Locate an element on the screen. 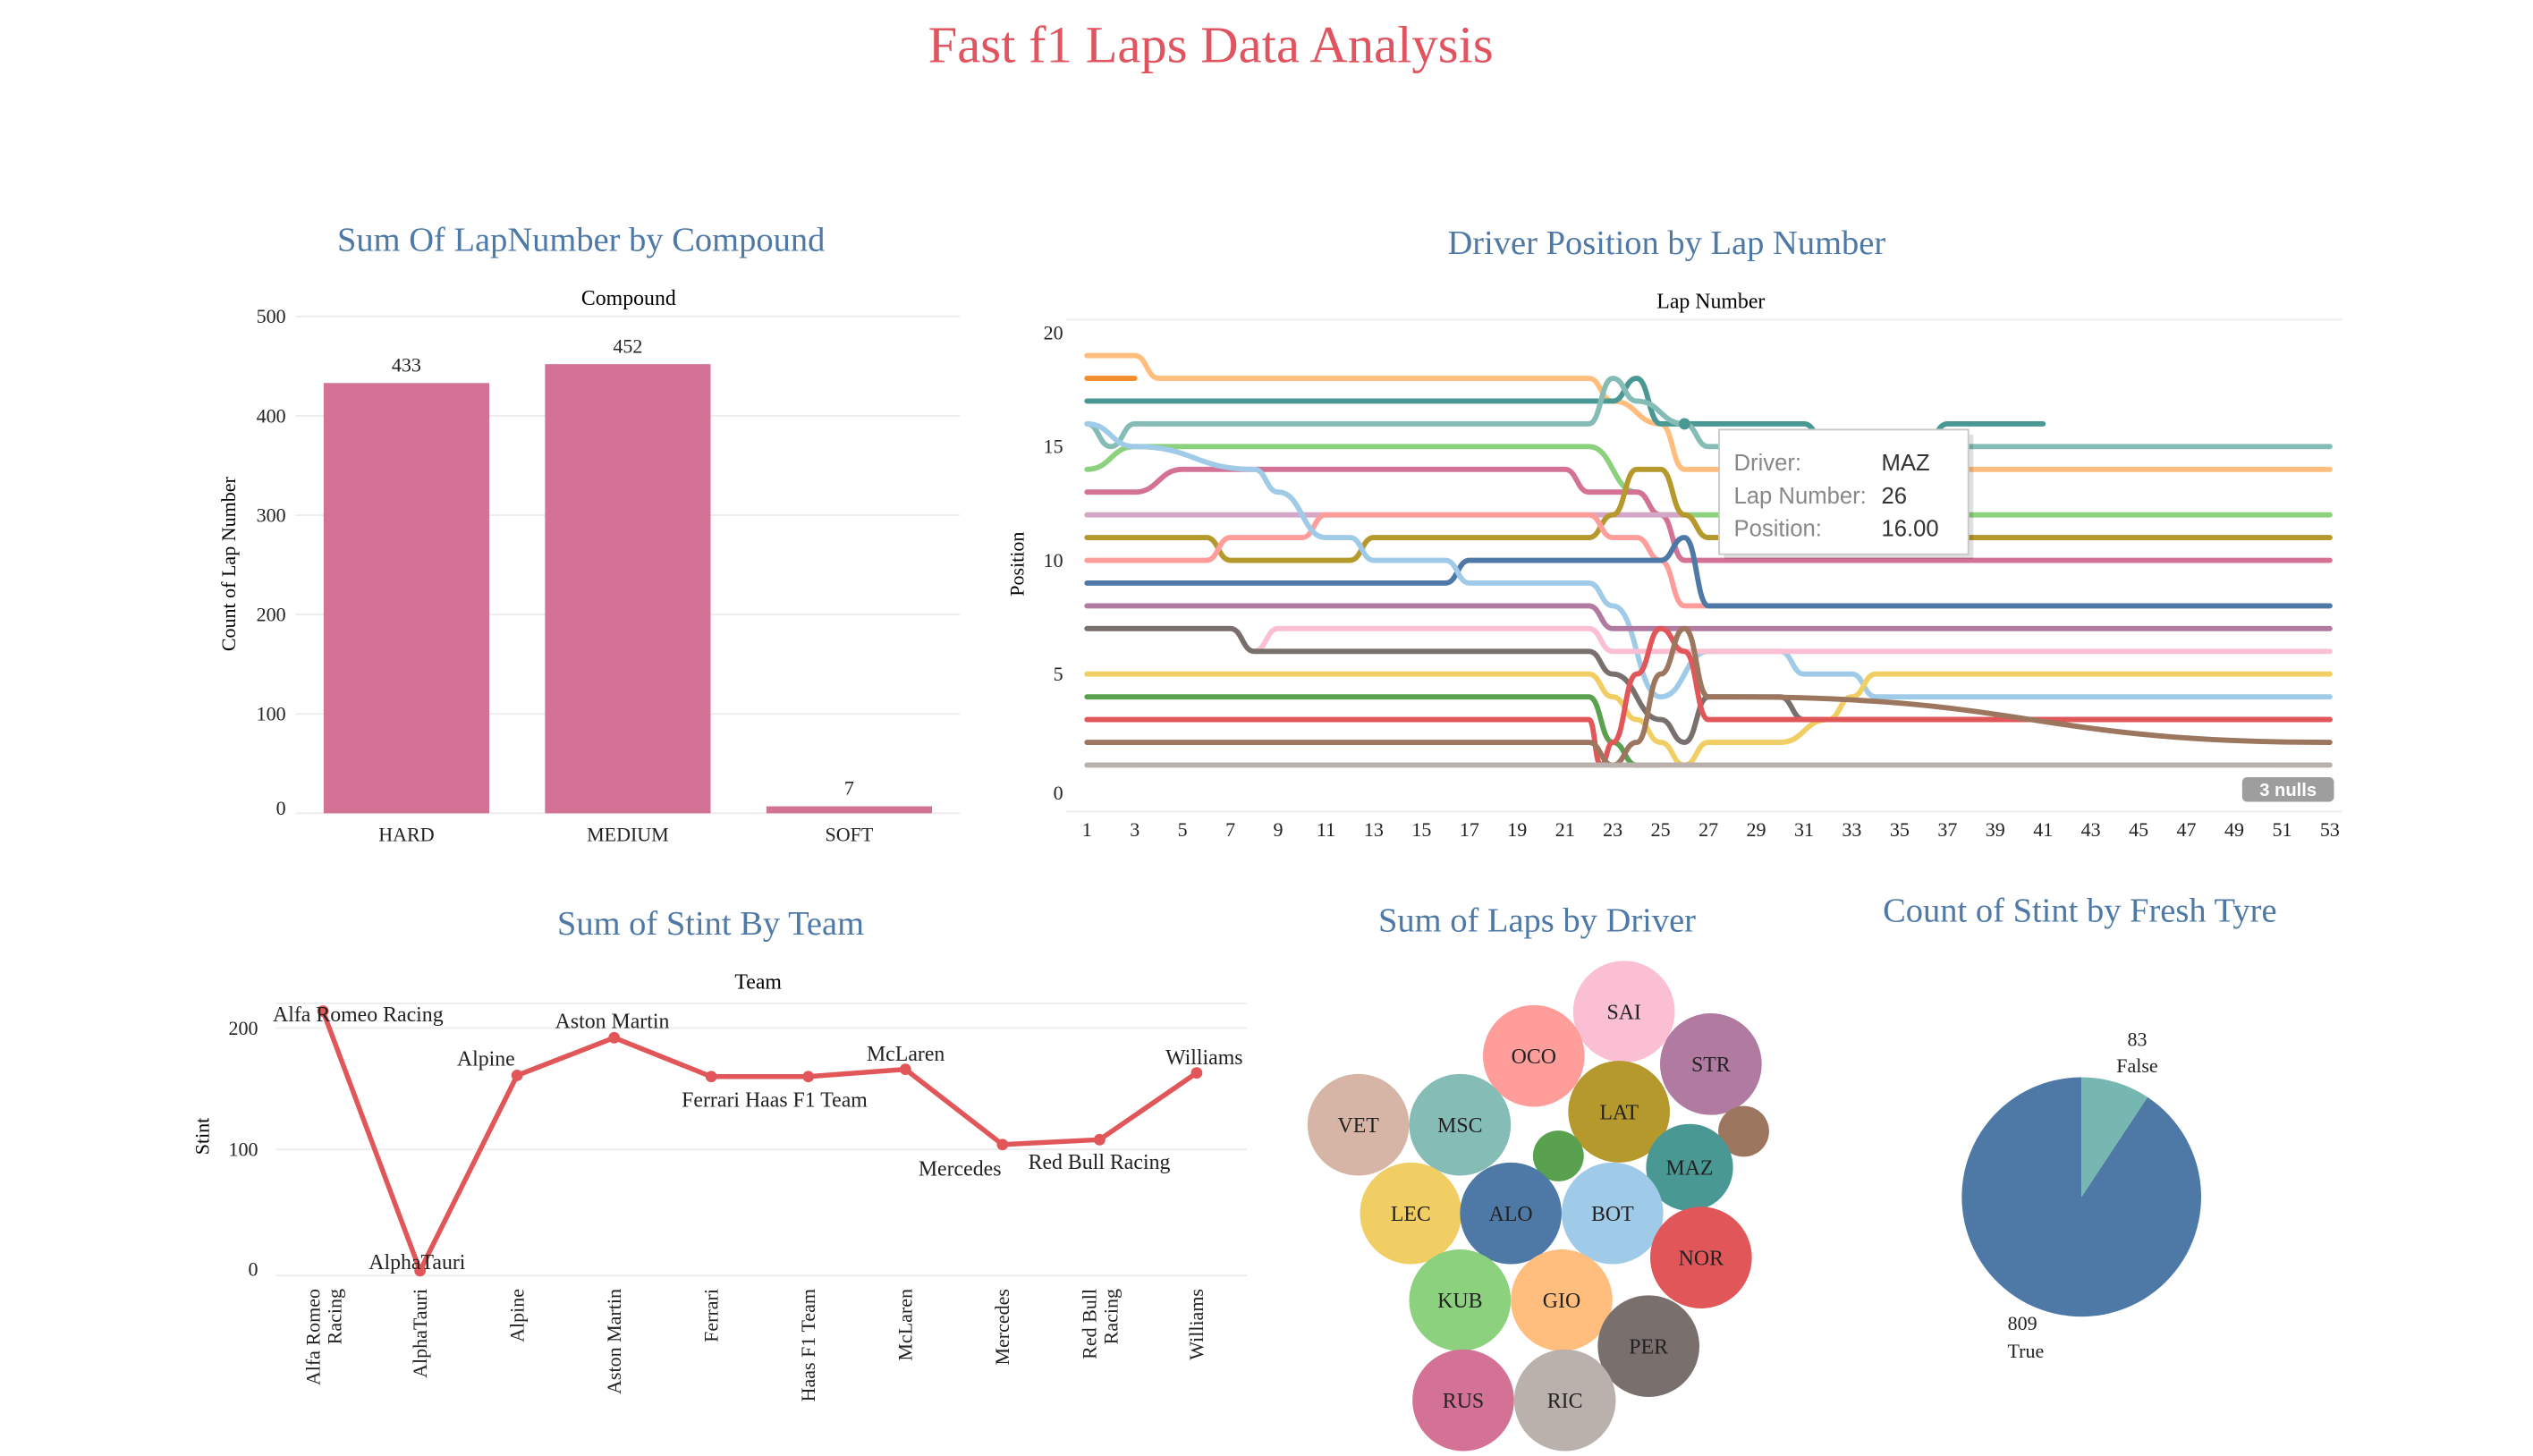  positions-x-tick-label: 33 is located at coordinates (1851, 829).